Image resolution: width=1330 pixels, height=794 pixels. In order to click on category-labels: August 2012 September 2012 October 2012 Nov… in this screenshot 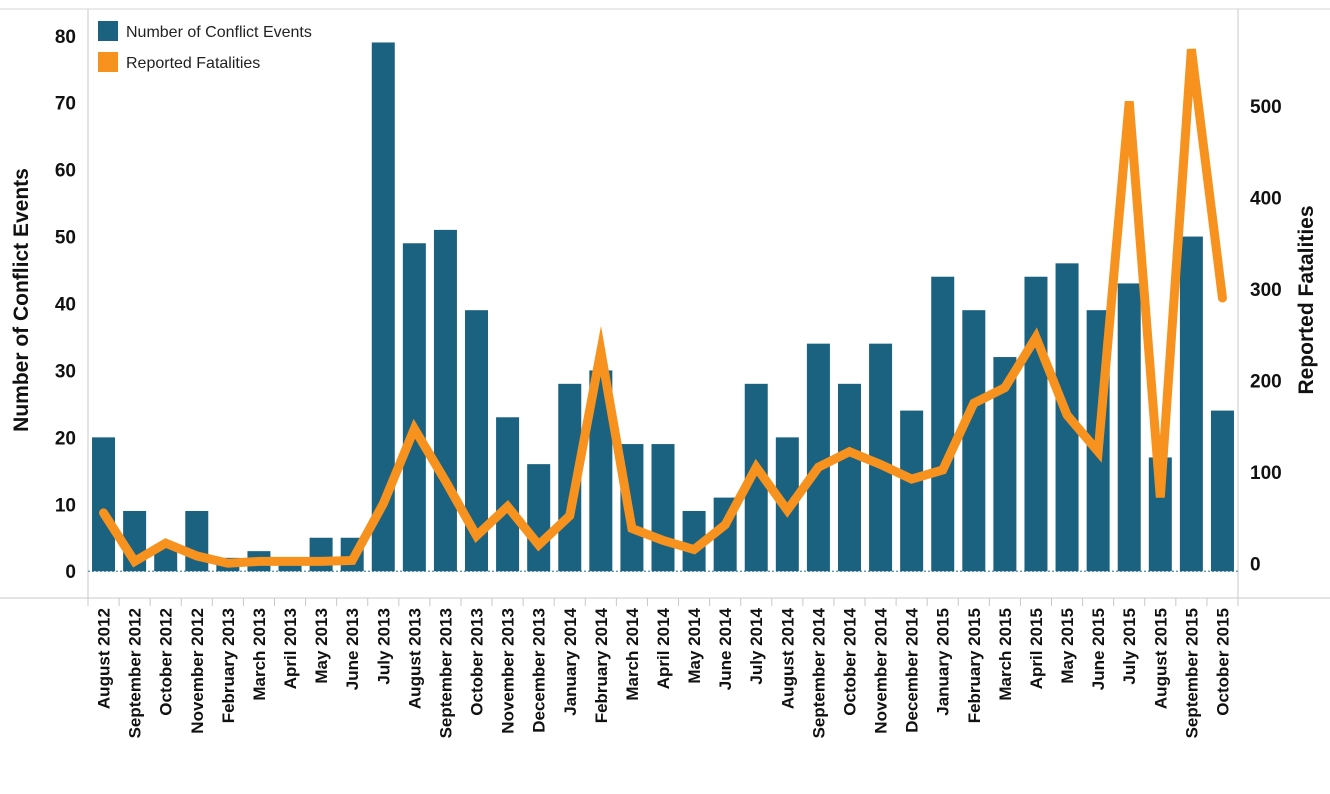, I will do `click(664, 672)`.